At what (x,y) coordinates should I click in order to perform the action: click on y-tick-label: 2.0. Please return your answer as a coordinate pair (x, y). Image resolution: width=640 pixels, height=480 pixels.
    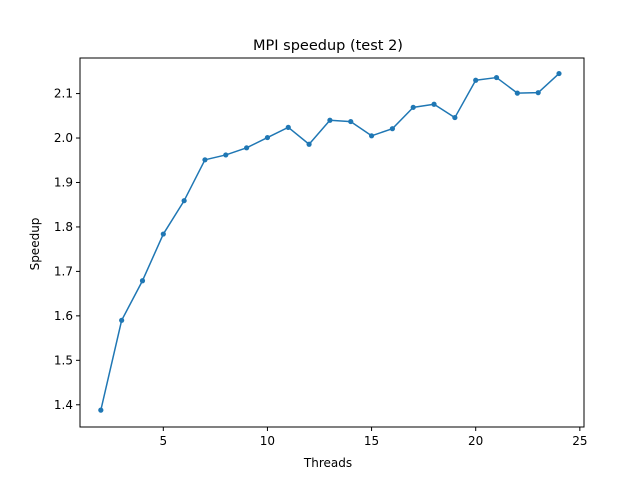
    Looking at the image, I should click on (63, 138).